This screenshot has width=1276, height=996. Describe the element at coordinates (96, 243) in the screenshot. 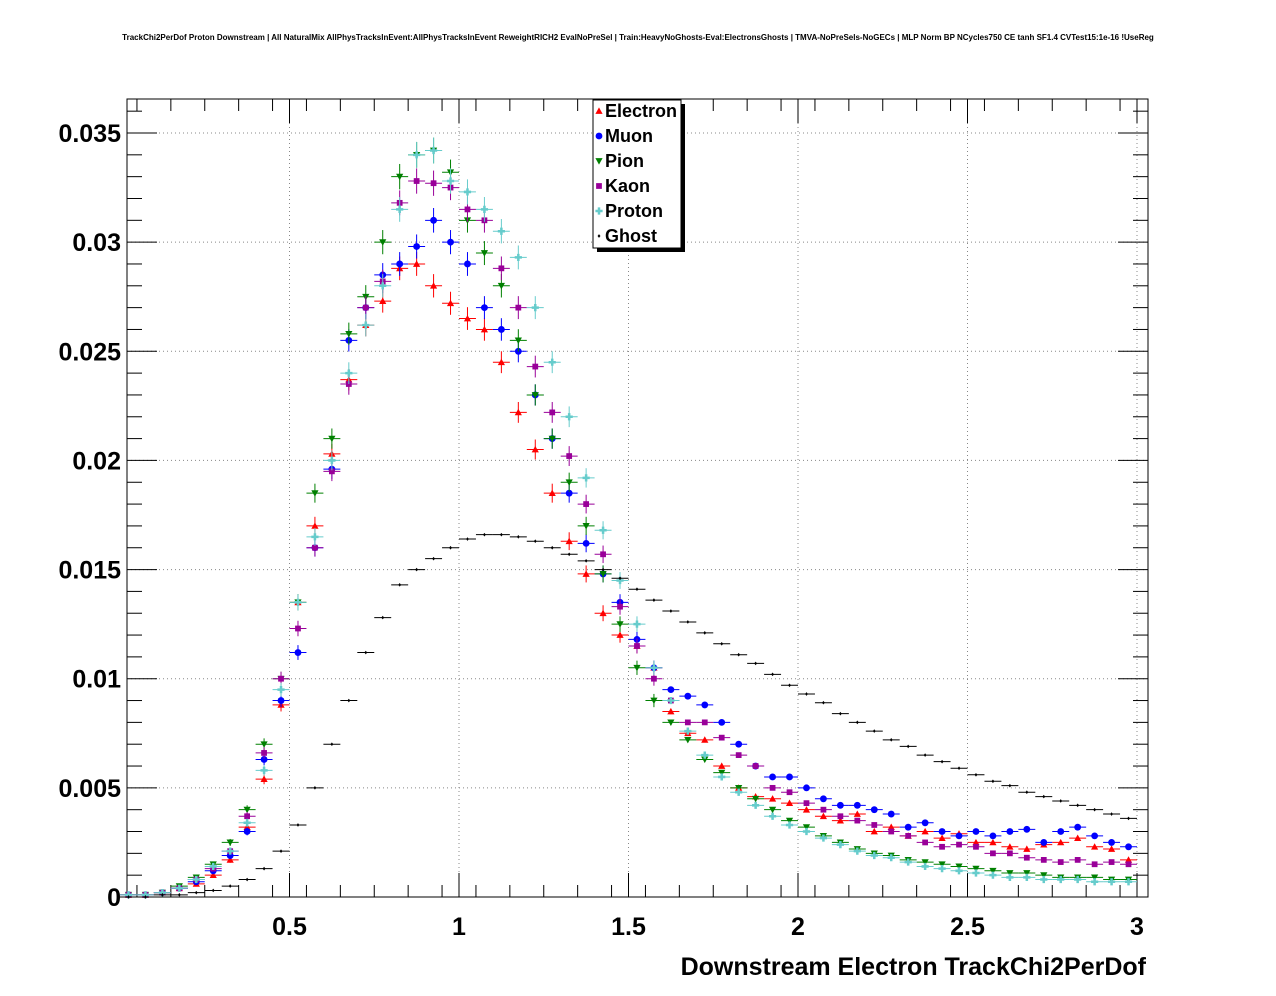

I see `y-tick-label: 0.03` at that location.